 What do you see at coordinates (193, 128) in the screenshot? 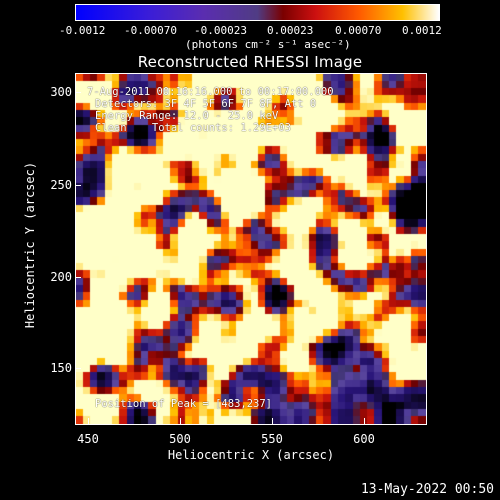
I see `clean-counts-label: Clean Total counts: 1.29E+03` at bounding box center [193, 128].